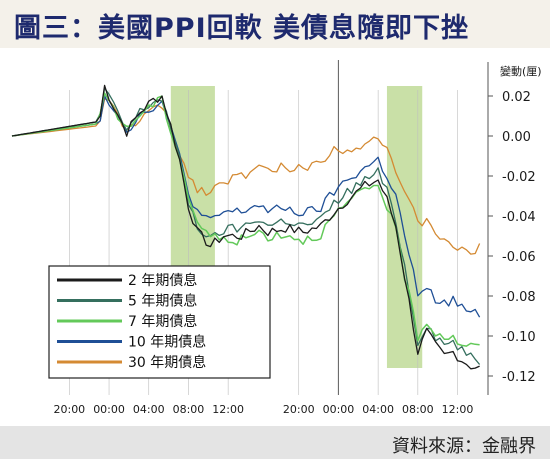 This screenshot has height=459, width=550. I want to click on y-tick-label: 0.02, so click(516, 97).